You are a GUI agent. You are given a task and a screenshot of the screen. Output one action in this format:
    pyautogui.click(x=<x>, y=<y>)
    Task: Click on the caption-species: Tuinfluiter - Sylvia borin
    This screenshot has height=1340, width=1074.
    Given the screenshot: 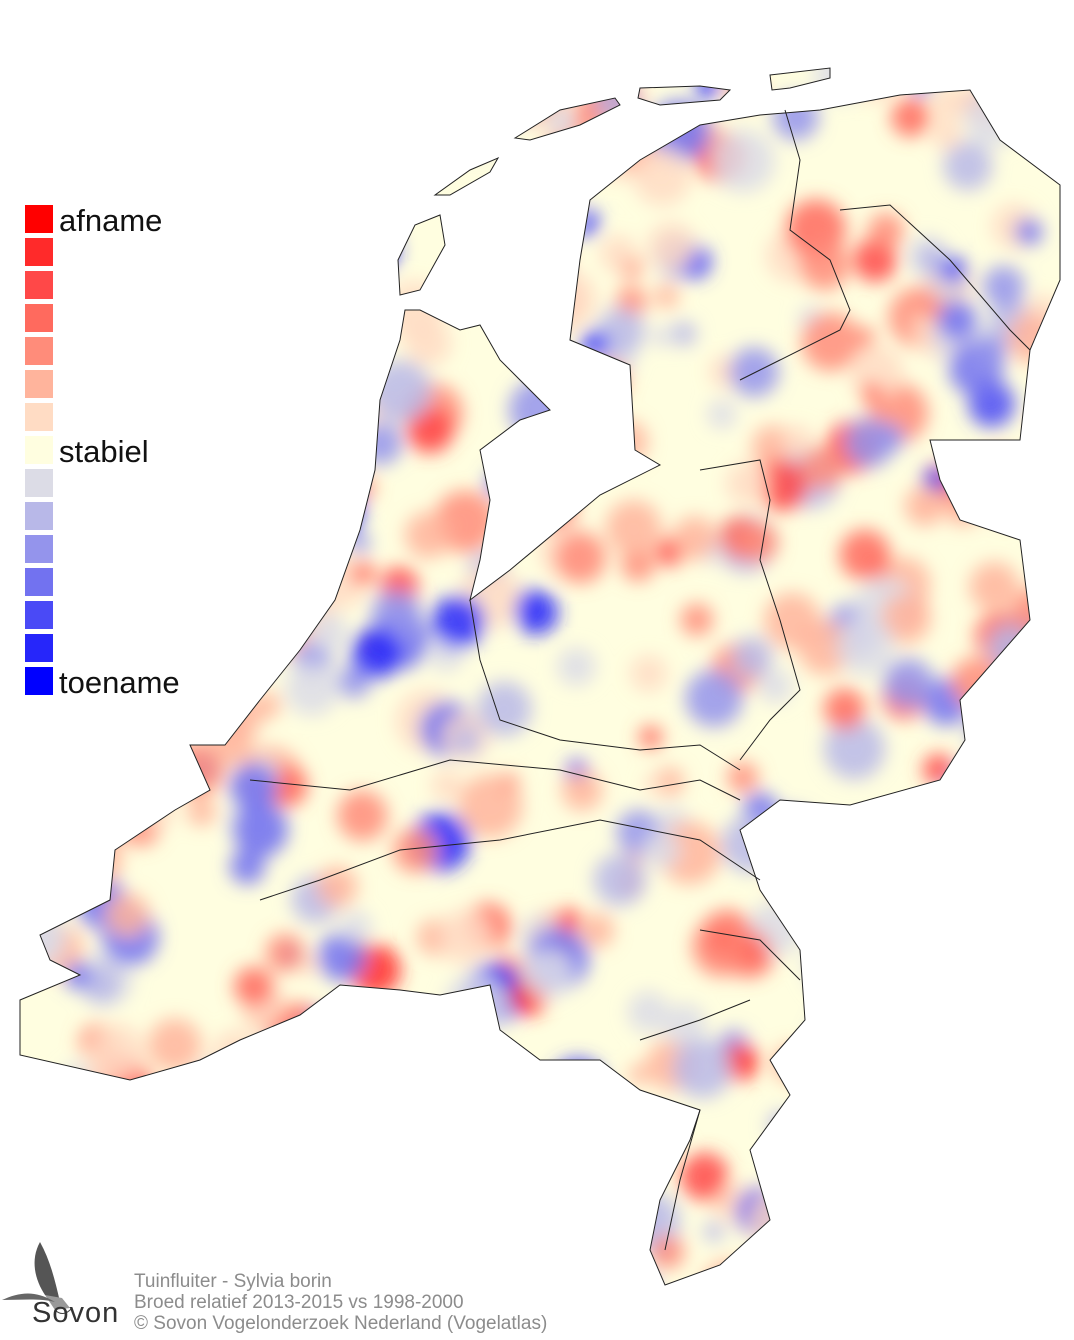 What is the action you would take?
    pyautogui.click(x=233, y=1281)
    